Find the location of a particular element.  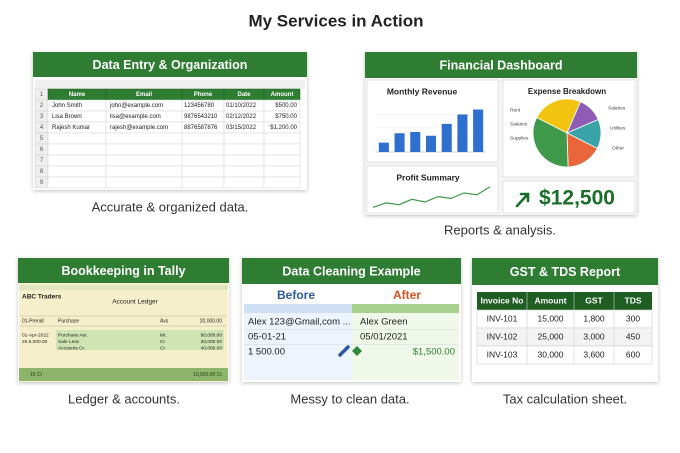

row-number: 6 is located at coordinates (42, 150).